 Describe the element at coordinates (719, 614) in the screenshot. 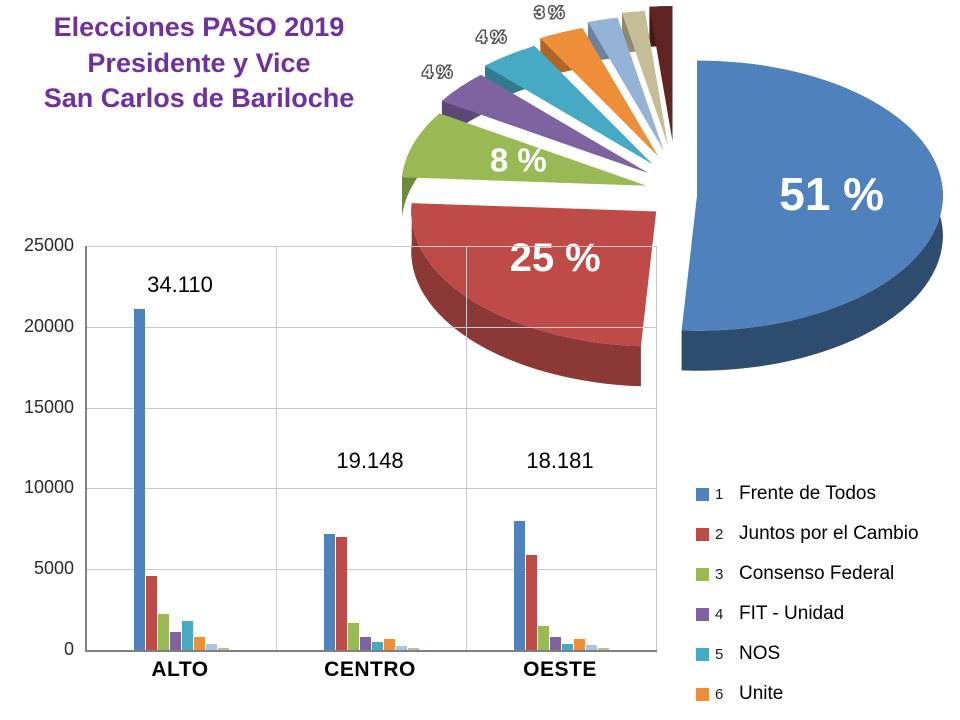

I see `legend-number: 4` at that location.